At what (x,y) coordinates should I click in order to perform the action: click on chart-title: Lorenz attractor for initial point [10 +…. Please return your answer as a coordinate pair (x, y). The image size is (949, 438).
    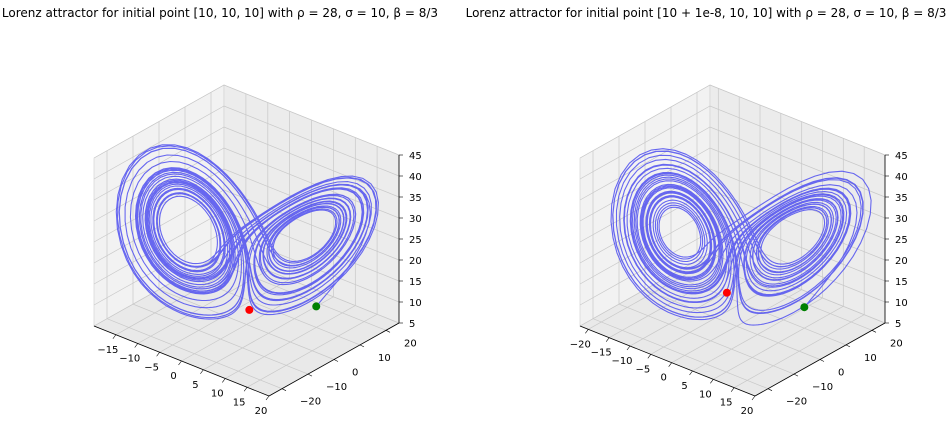
    Looking at the image, I should click on (706, 13).